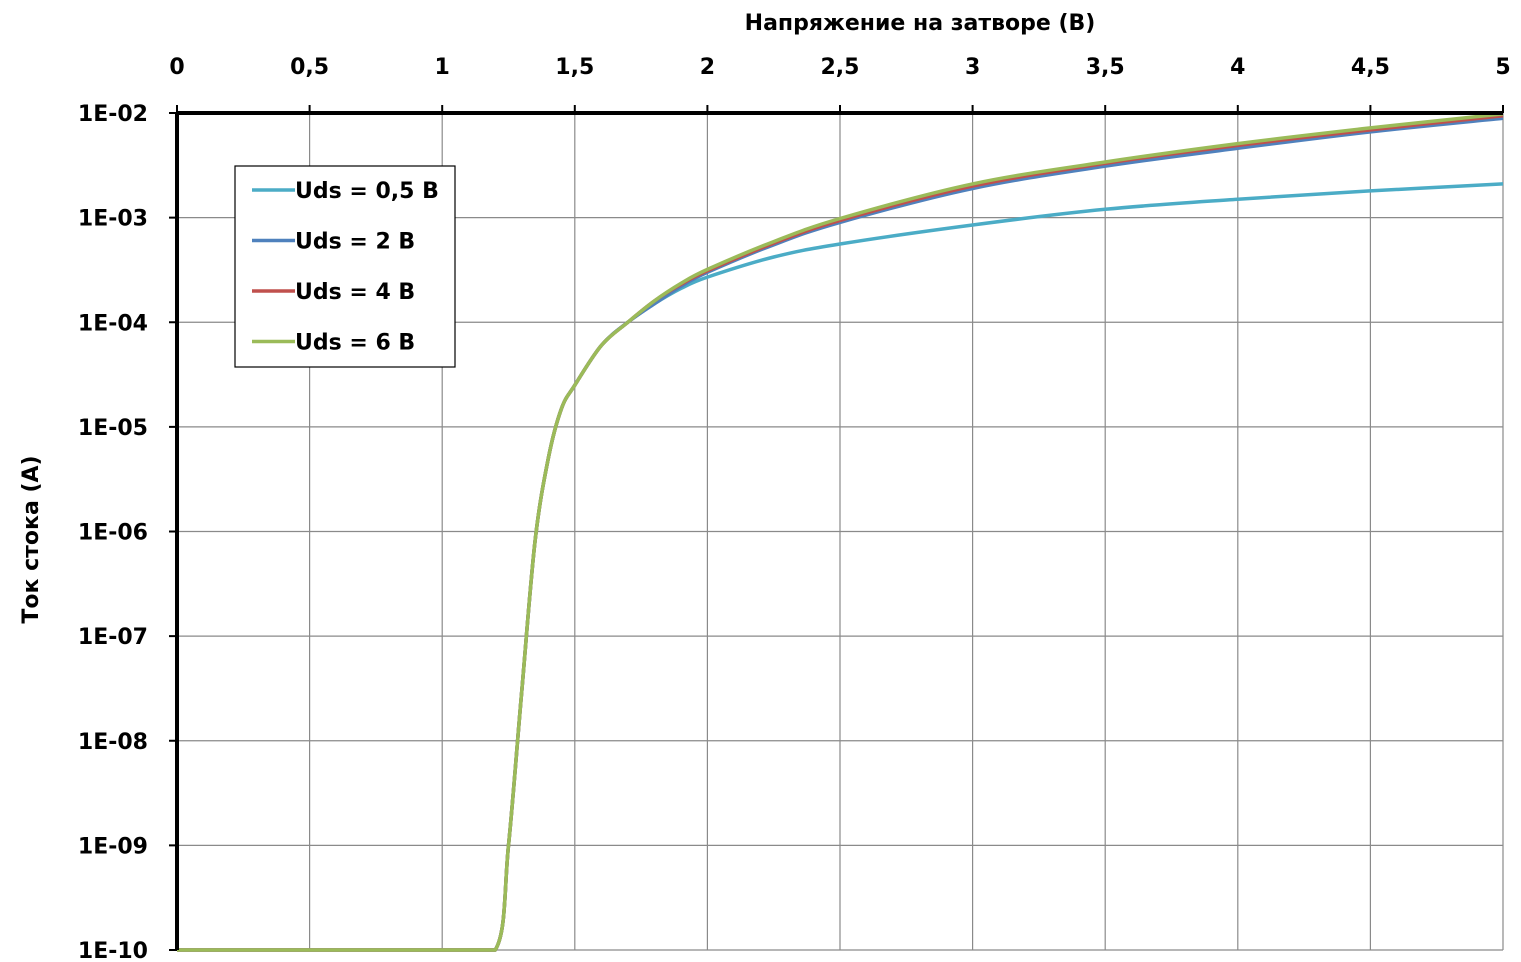  Describe the element at coordinates (113, 950) in the screenshot. I see `y-tick-label: 1E-10` at that location.